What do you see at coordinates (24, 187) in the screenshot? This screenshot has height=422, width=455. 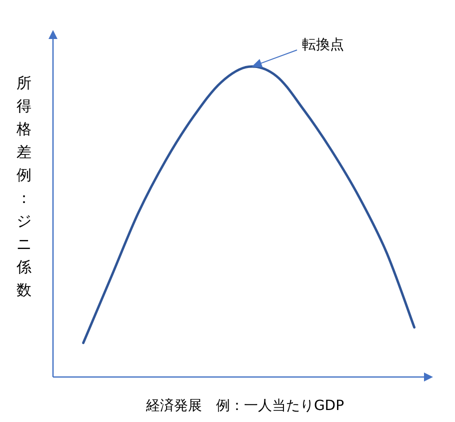 I see `ylabel: 所得格差例：ジニ係数` at bounding box center [24, 187].